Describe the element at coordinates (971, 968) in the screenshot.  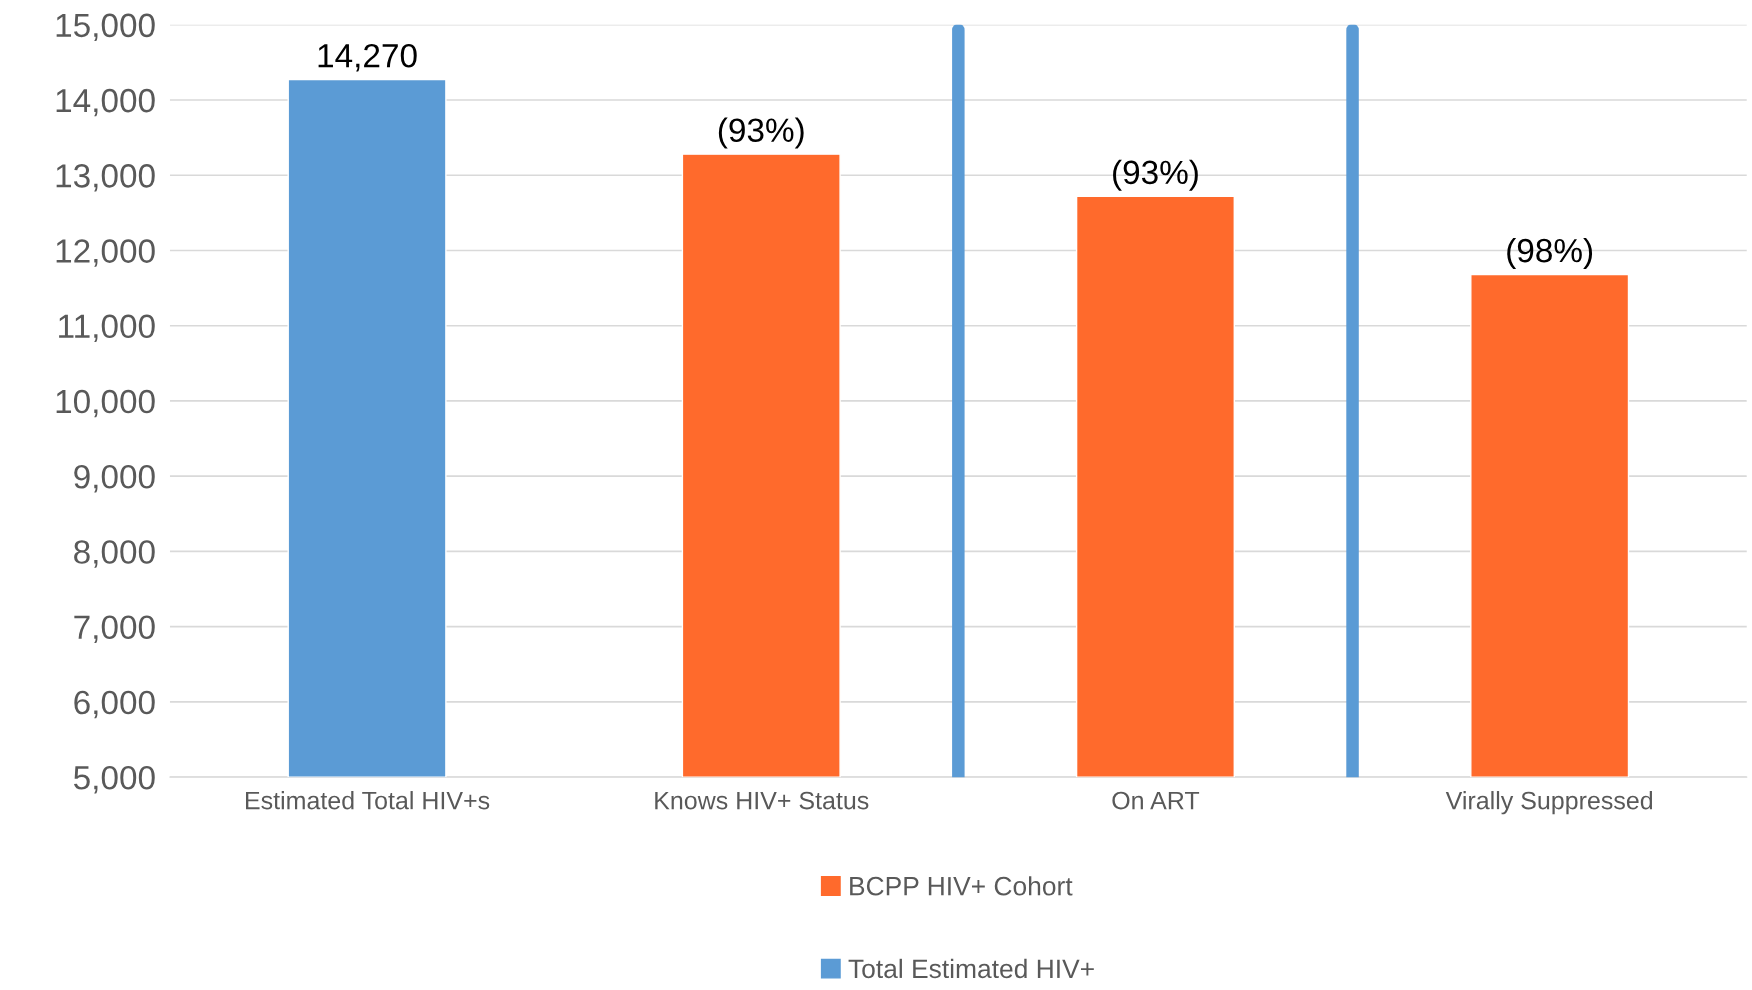
I see `legend-label: Total Estimated HIV+` at that location.